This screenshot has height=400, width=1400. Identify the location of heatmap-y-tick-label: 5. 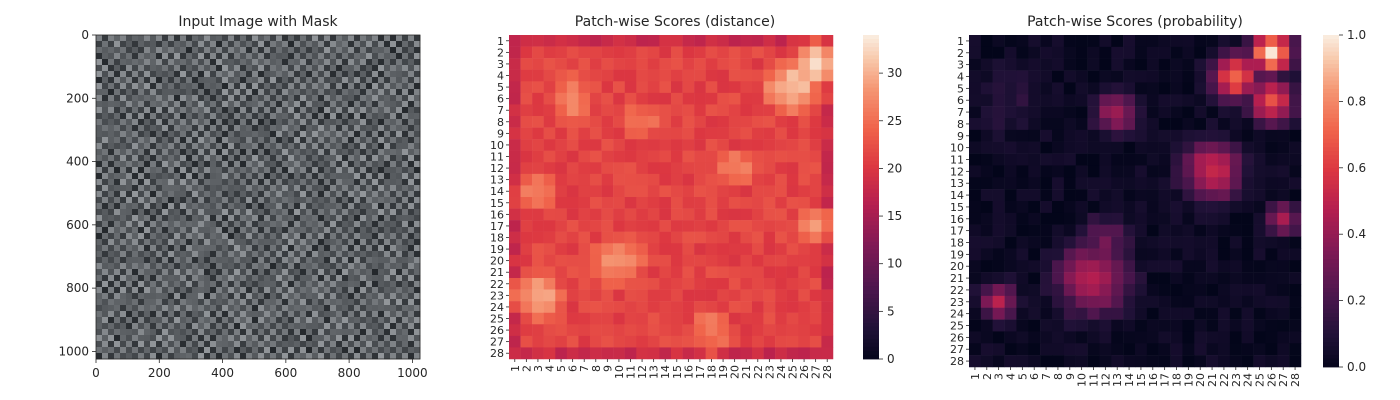
(500, 87).